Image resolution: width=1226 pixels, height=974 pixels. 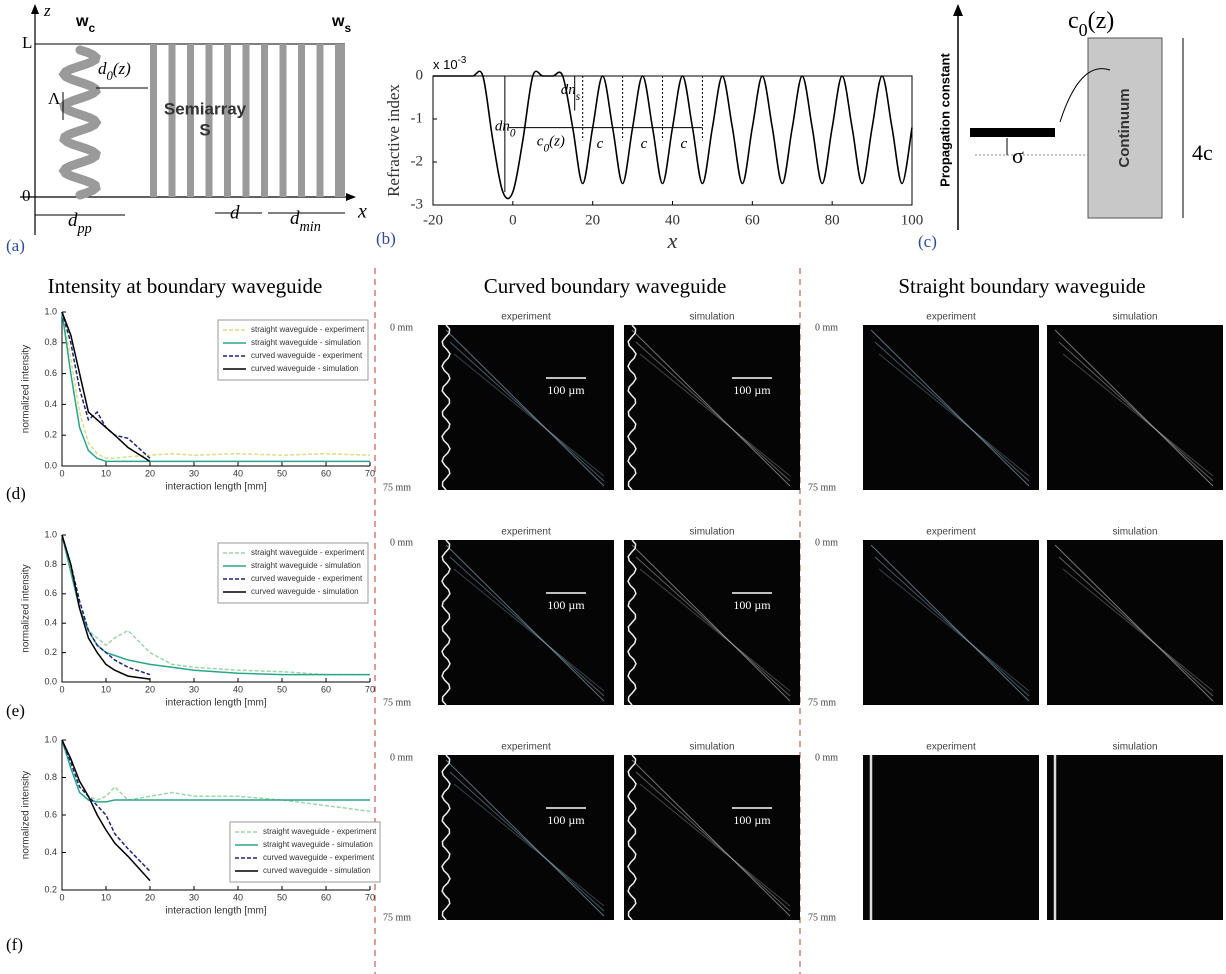 I want to click on scale-note: x 10-3, so click(x=449, y=63).